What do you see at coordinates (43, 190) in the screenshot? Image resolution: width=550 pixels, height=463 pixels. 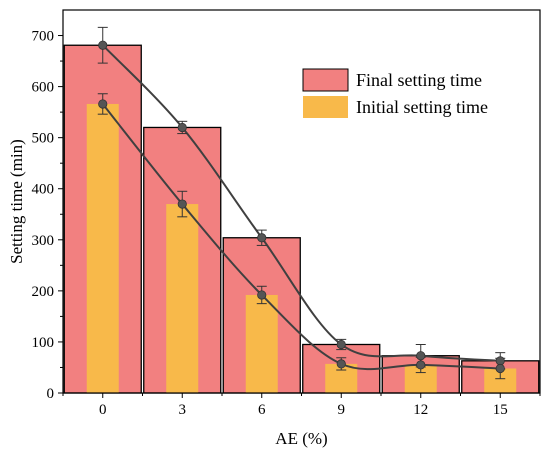 I see `y-tick-label-400: 400` at bounding box center [43, 190].